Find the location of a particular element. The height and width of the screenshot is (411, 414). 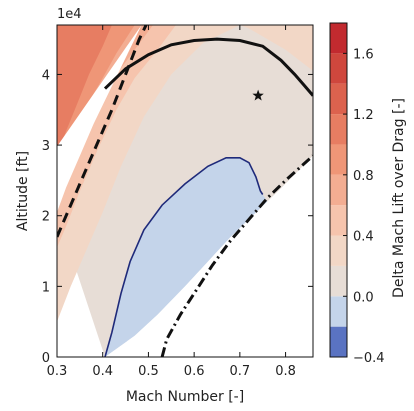

colorbar-tick-label: 1.2 is located at coordinates (363, 115).